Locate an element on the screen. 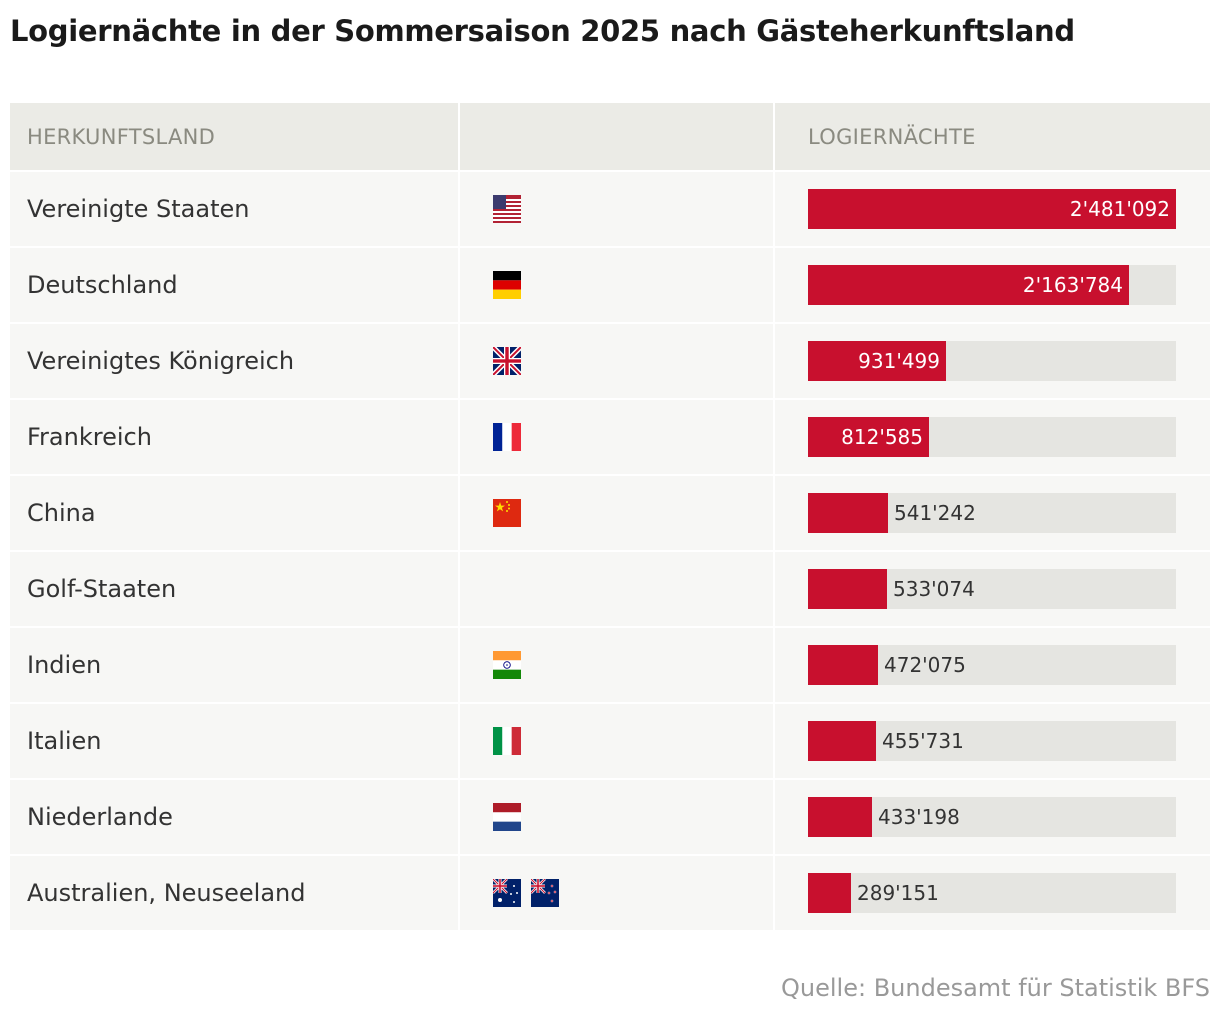 The image size is (1220, 1020). value-cell: 931'499 is located at coordinates (991, 361).